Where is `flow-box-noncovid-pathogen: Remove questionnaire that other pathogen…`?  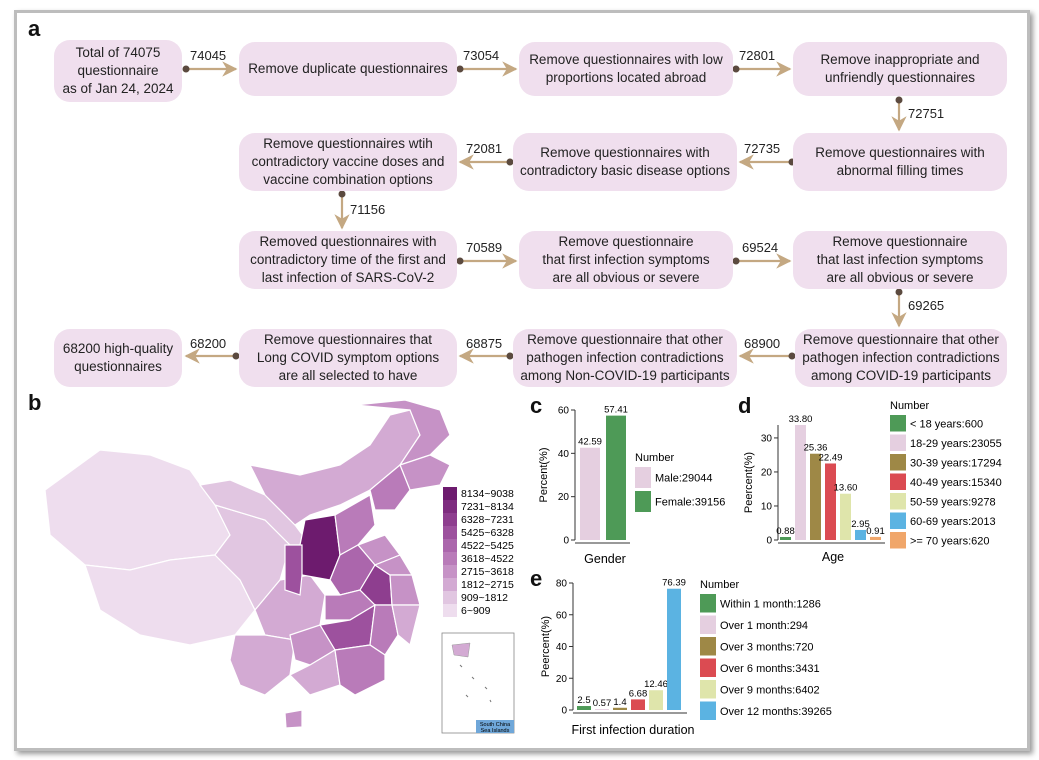
flow-box-noncovid-pathogen: Remove questionnaire that other pathogen… is located at coordinates (625, 358).